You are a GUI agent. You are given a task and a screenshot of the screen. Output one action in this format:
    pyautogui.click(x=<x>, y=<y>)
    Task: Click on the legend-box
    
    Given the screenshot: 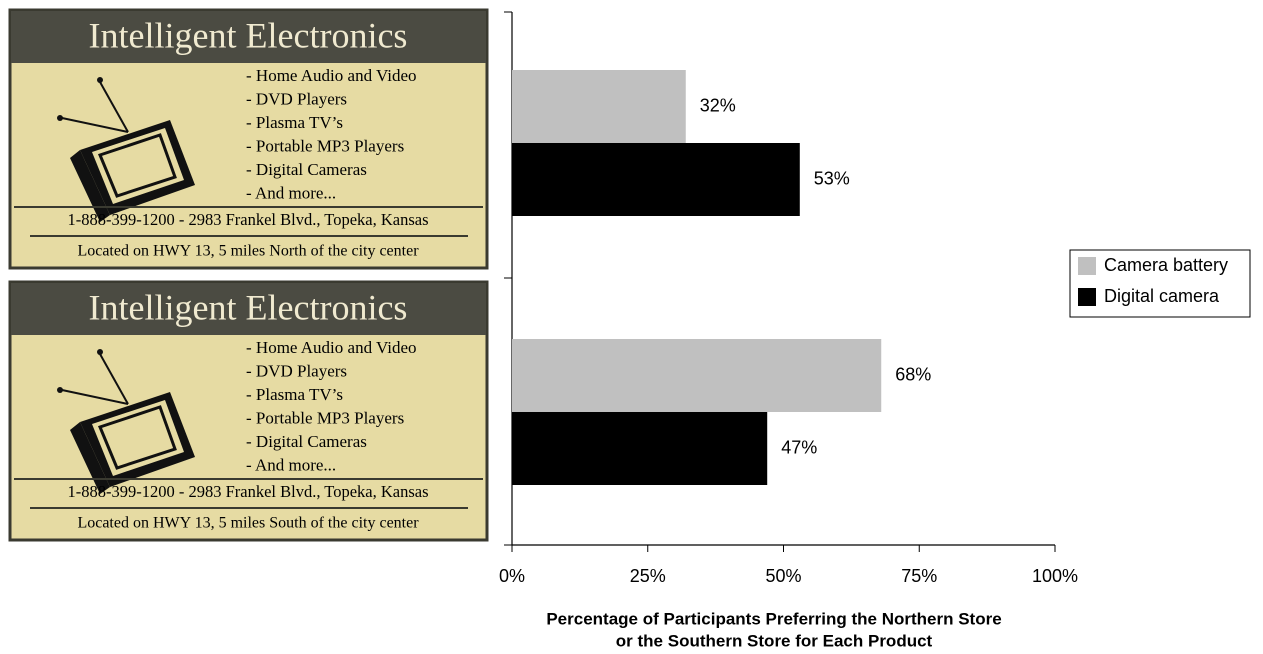 What is the action you would take?
    pyautogui.click(x=1160, y=283)
    